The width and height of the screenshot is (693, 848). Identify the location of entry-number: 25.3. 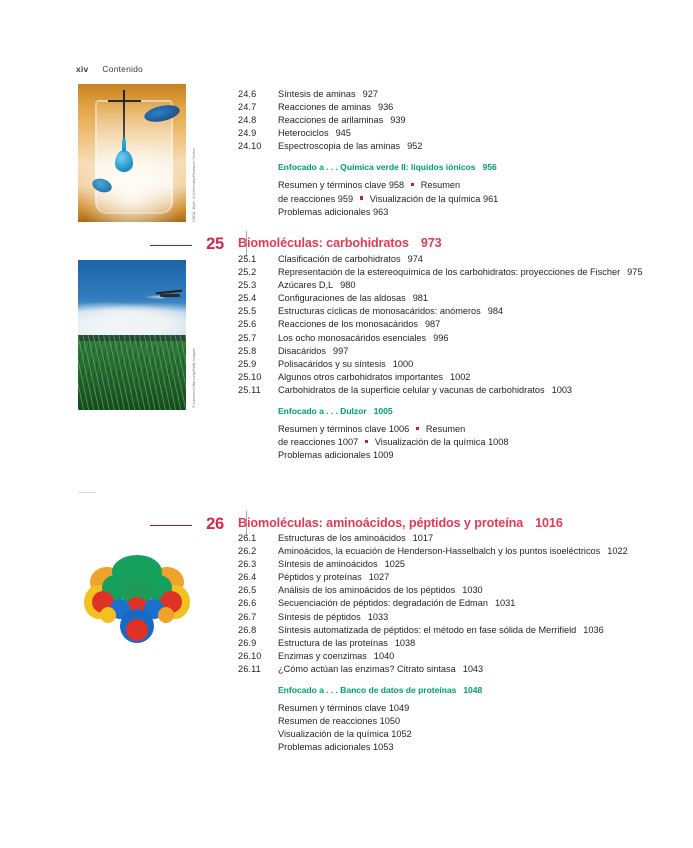
(247, 285).